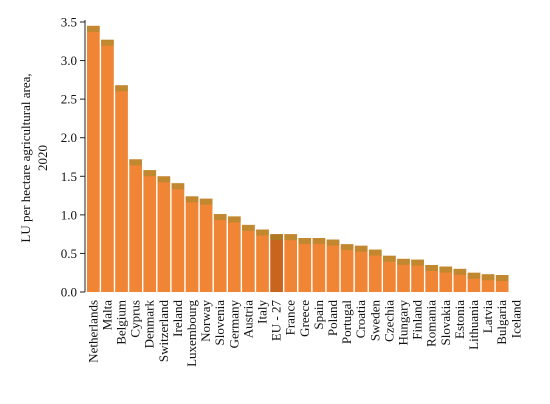 Image resolution: width=550 pixels, height=404 pixels. Describe the element at coordinates (121, 322) in the screenshot. I see `x-tick-label: Belgium` at that location.